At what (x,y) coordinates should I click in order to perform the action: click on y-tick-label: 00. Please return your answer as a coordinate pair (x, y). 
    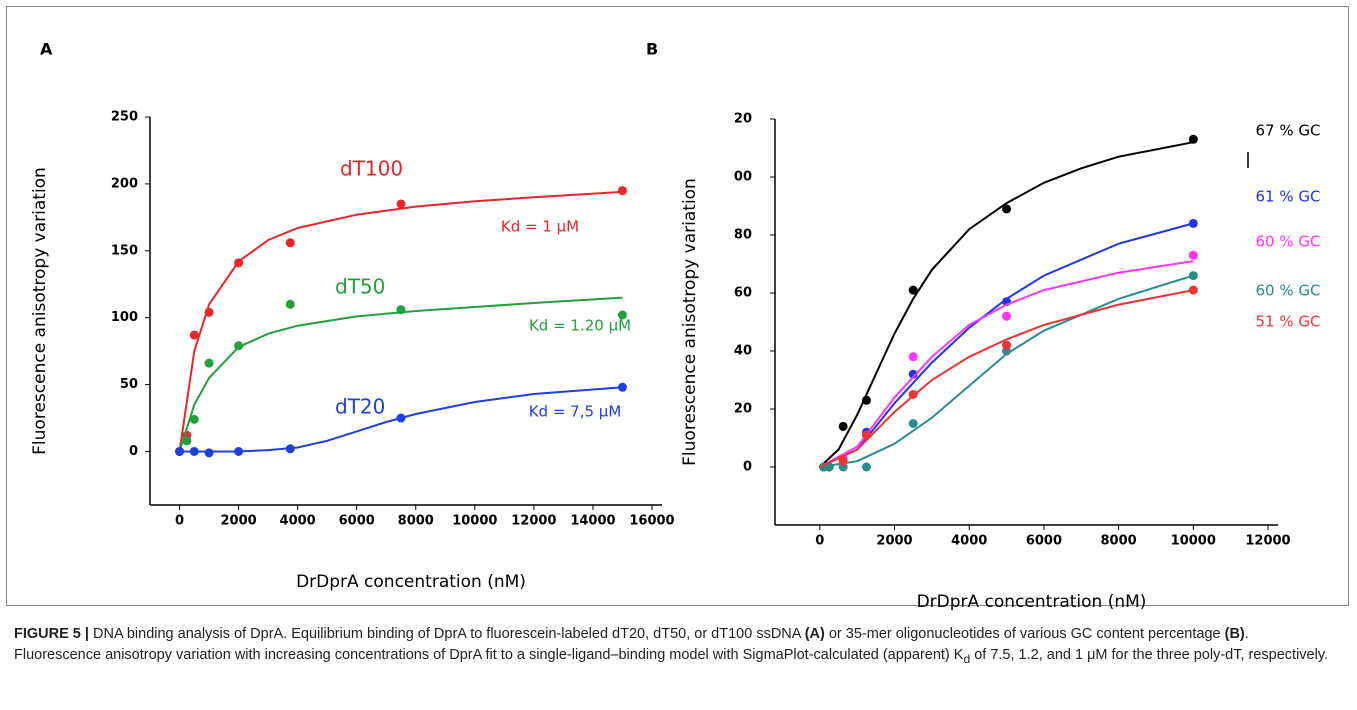
    Looking at the image, I should click on (743, 177).